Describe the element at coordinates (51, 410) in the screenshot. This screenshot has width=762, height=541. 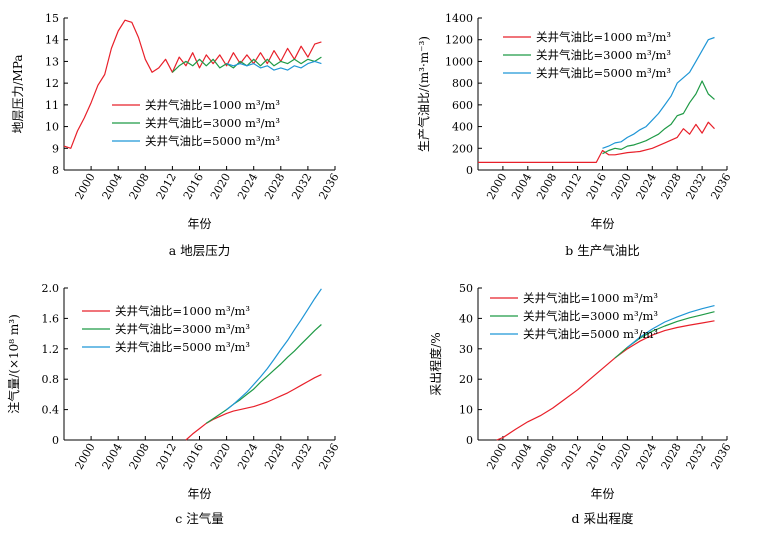
I see `y-tick-label: 0.4` at that location.